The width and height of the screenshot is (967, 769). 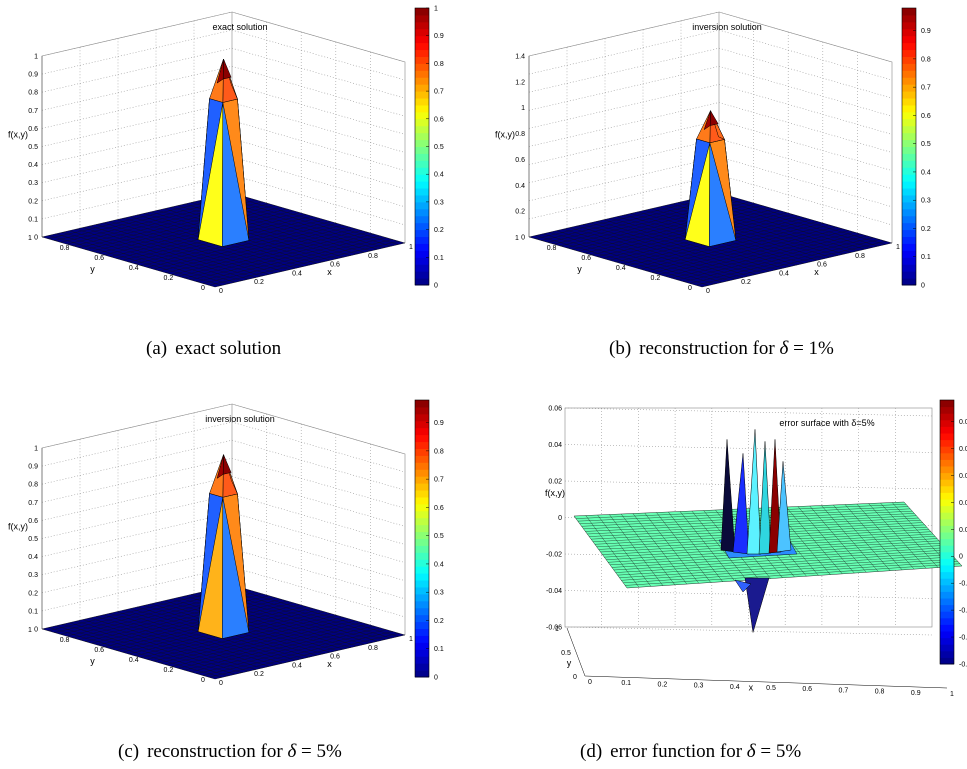 I want to click on pb-colorbar-label: 0.2, so click(x=926, y=229).